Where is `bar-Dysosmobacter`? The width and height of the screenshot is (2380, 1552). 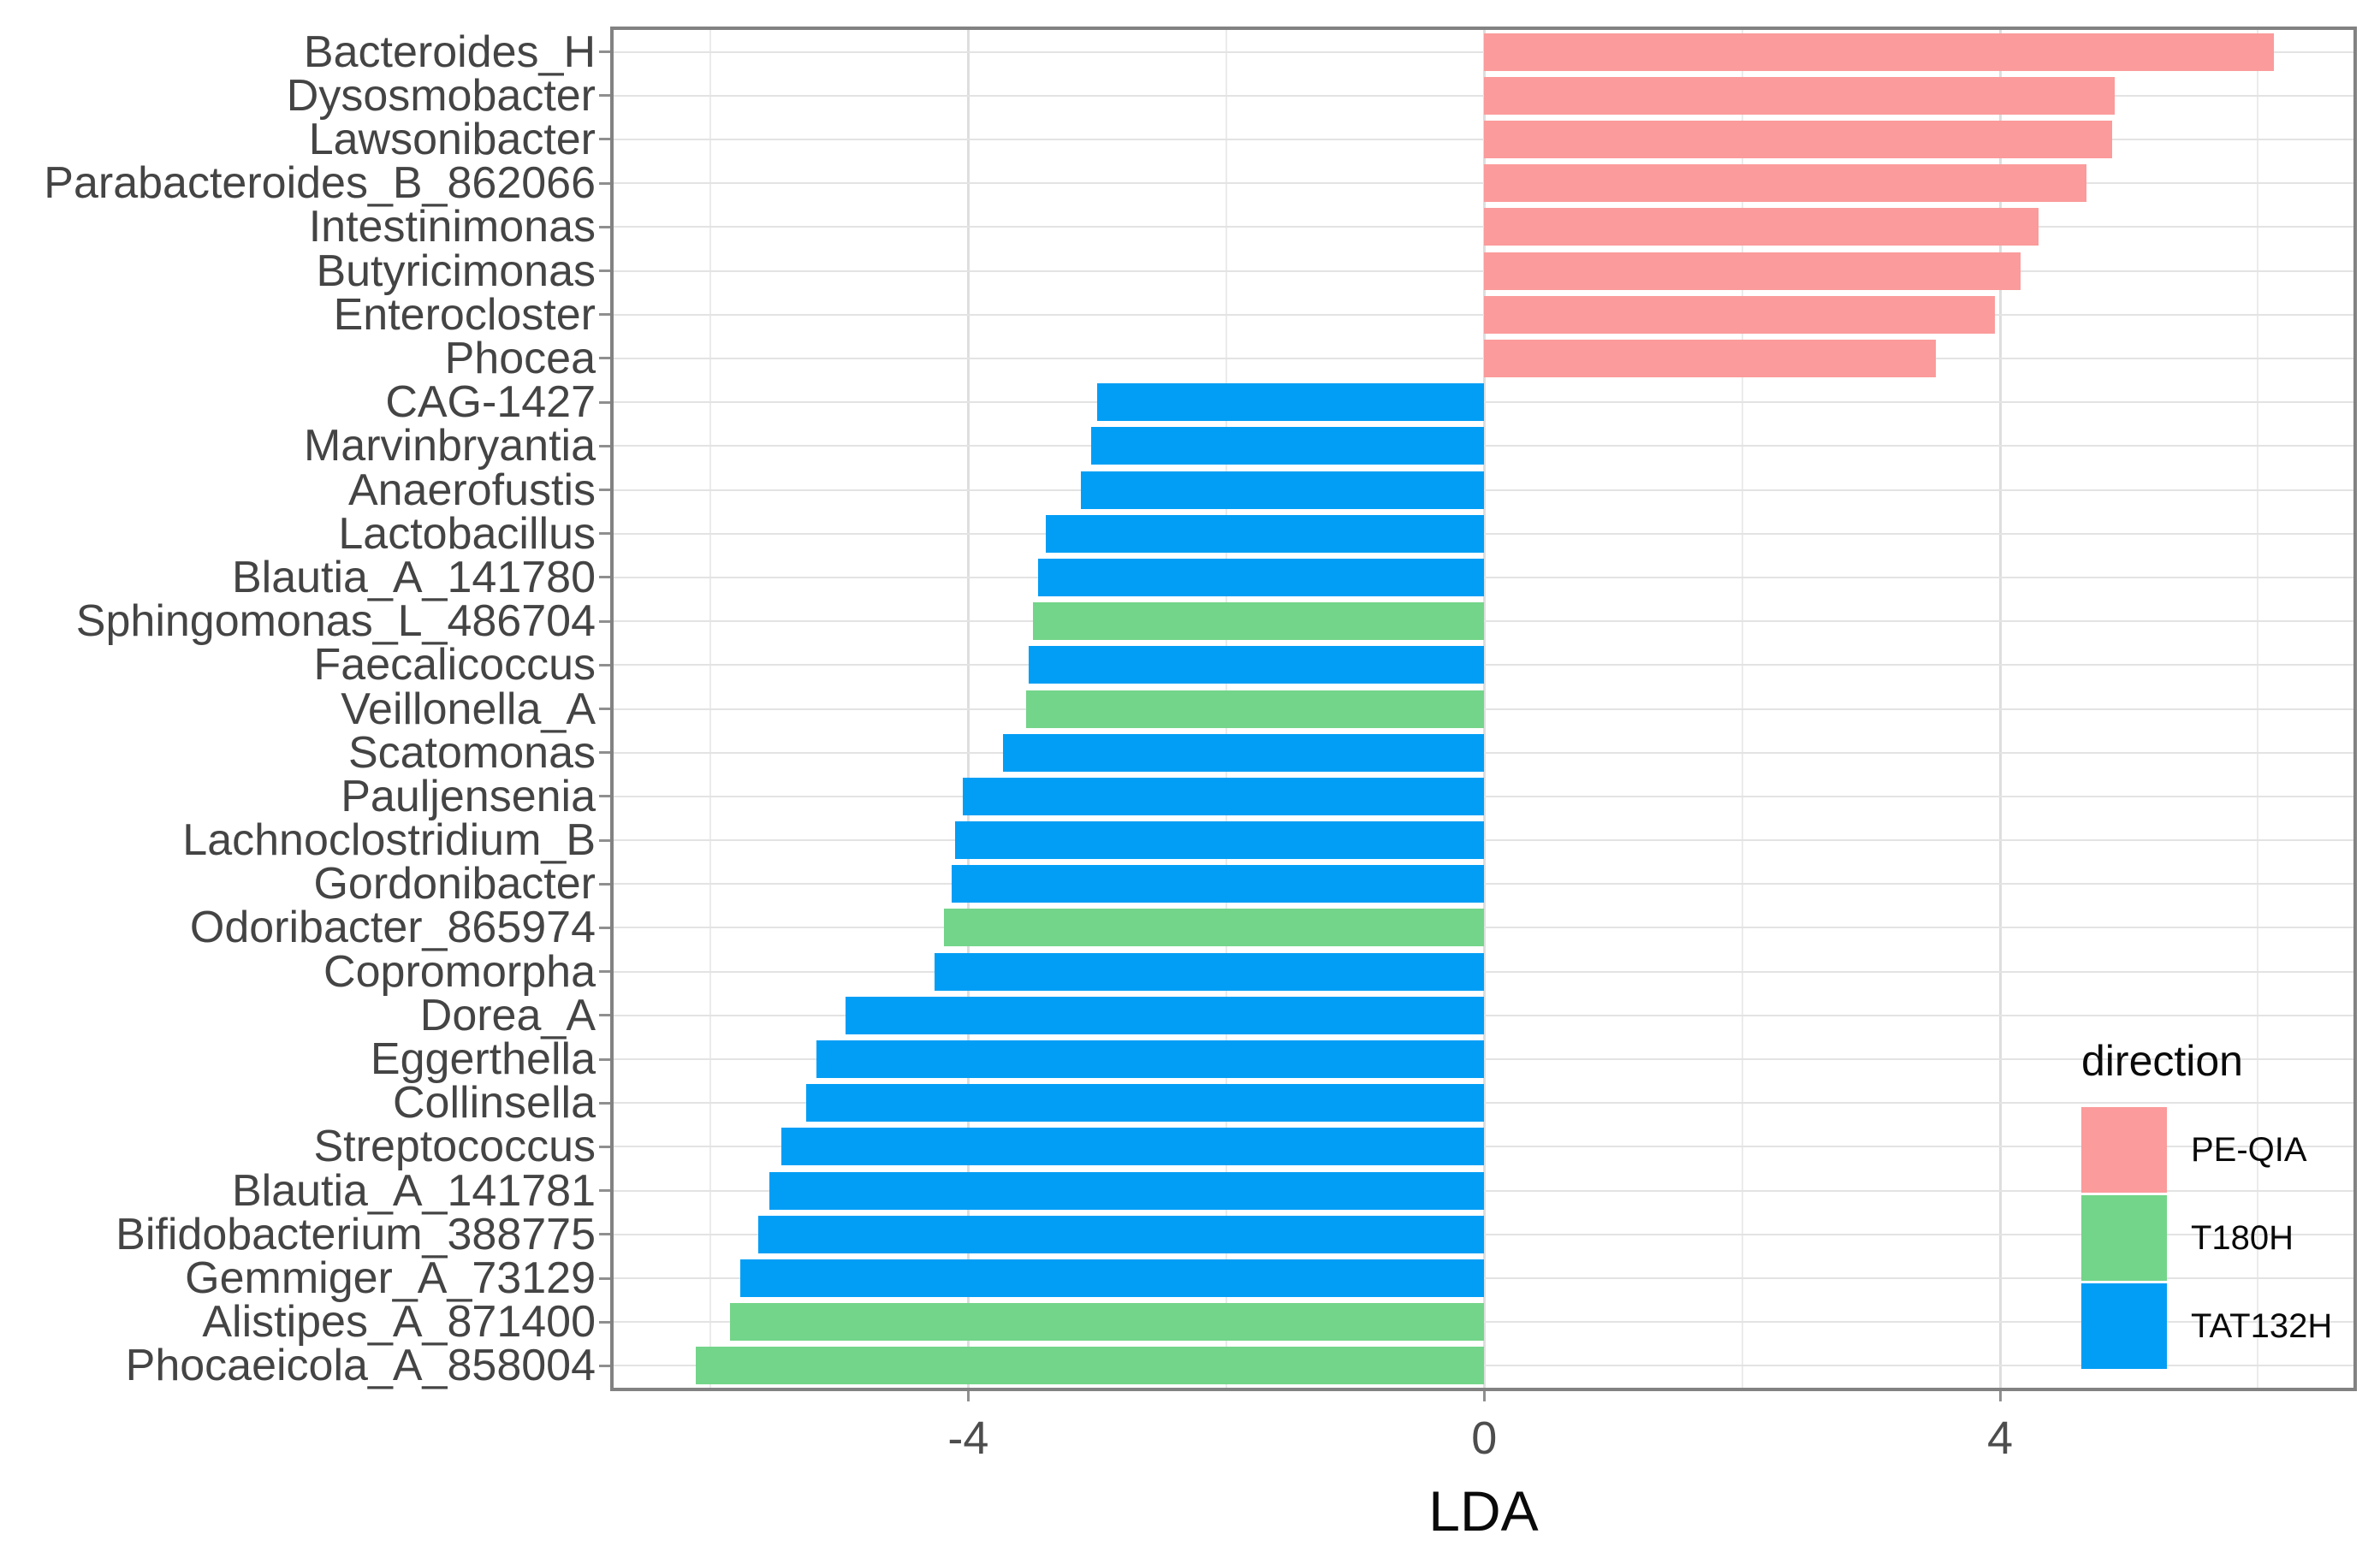
bar-Dysosmobacter is located at coordinates (1800, 96).